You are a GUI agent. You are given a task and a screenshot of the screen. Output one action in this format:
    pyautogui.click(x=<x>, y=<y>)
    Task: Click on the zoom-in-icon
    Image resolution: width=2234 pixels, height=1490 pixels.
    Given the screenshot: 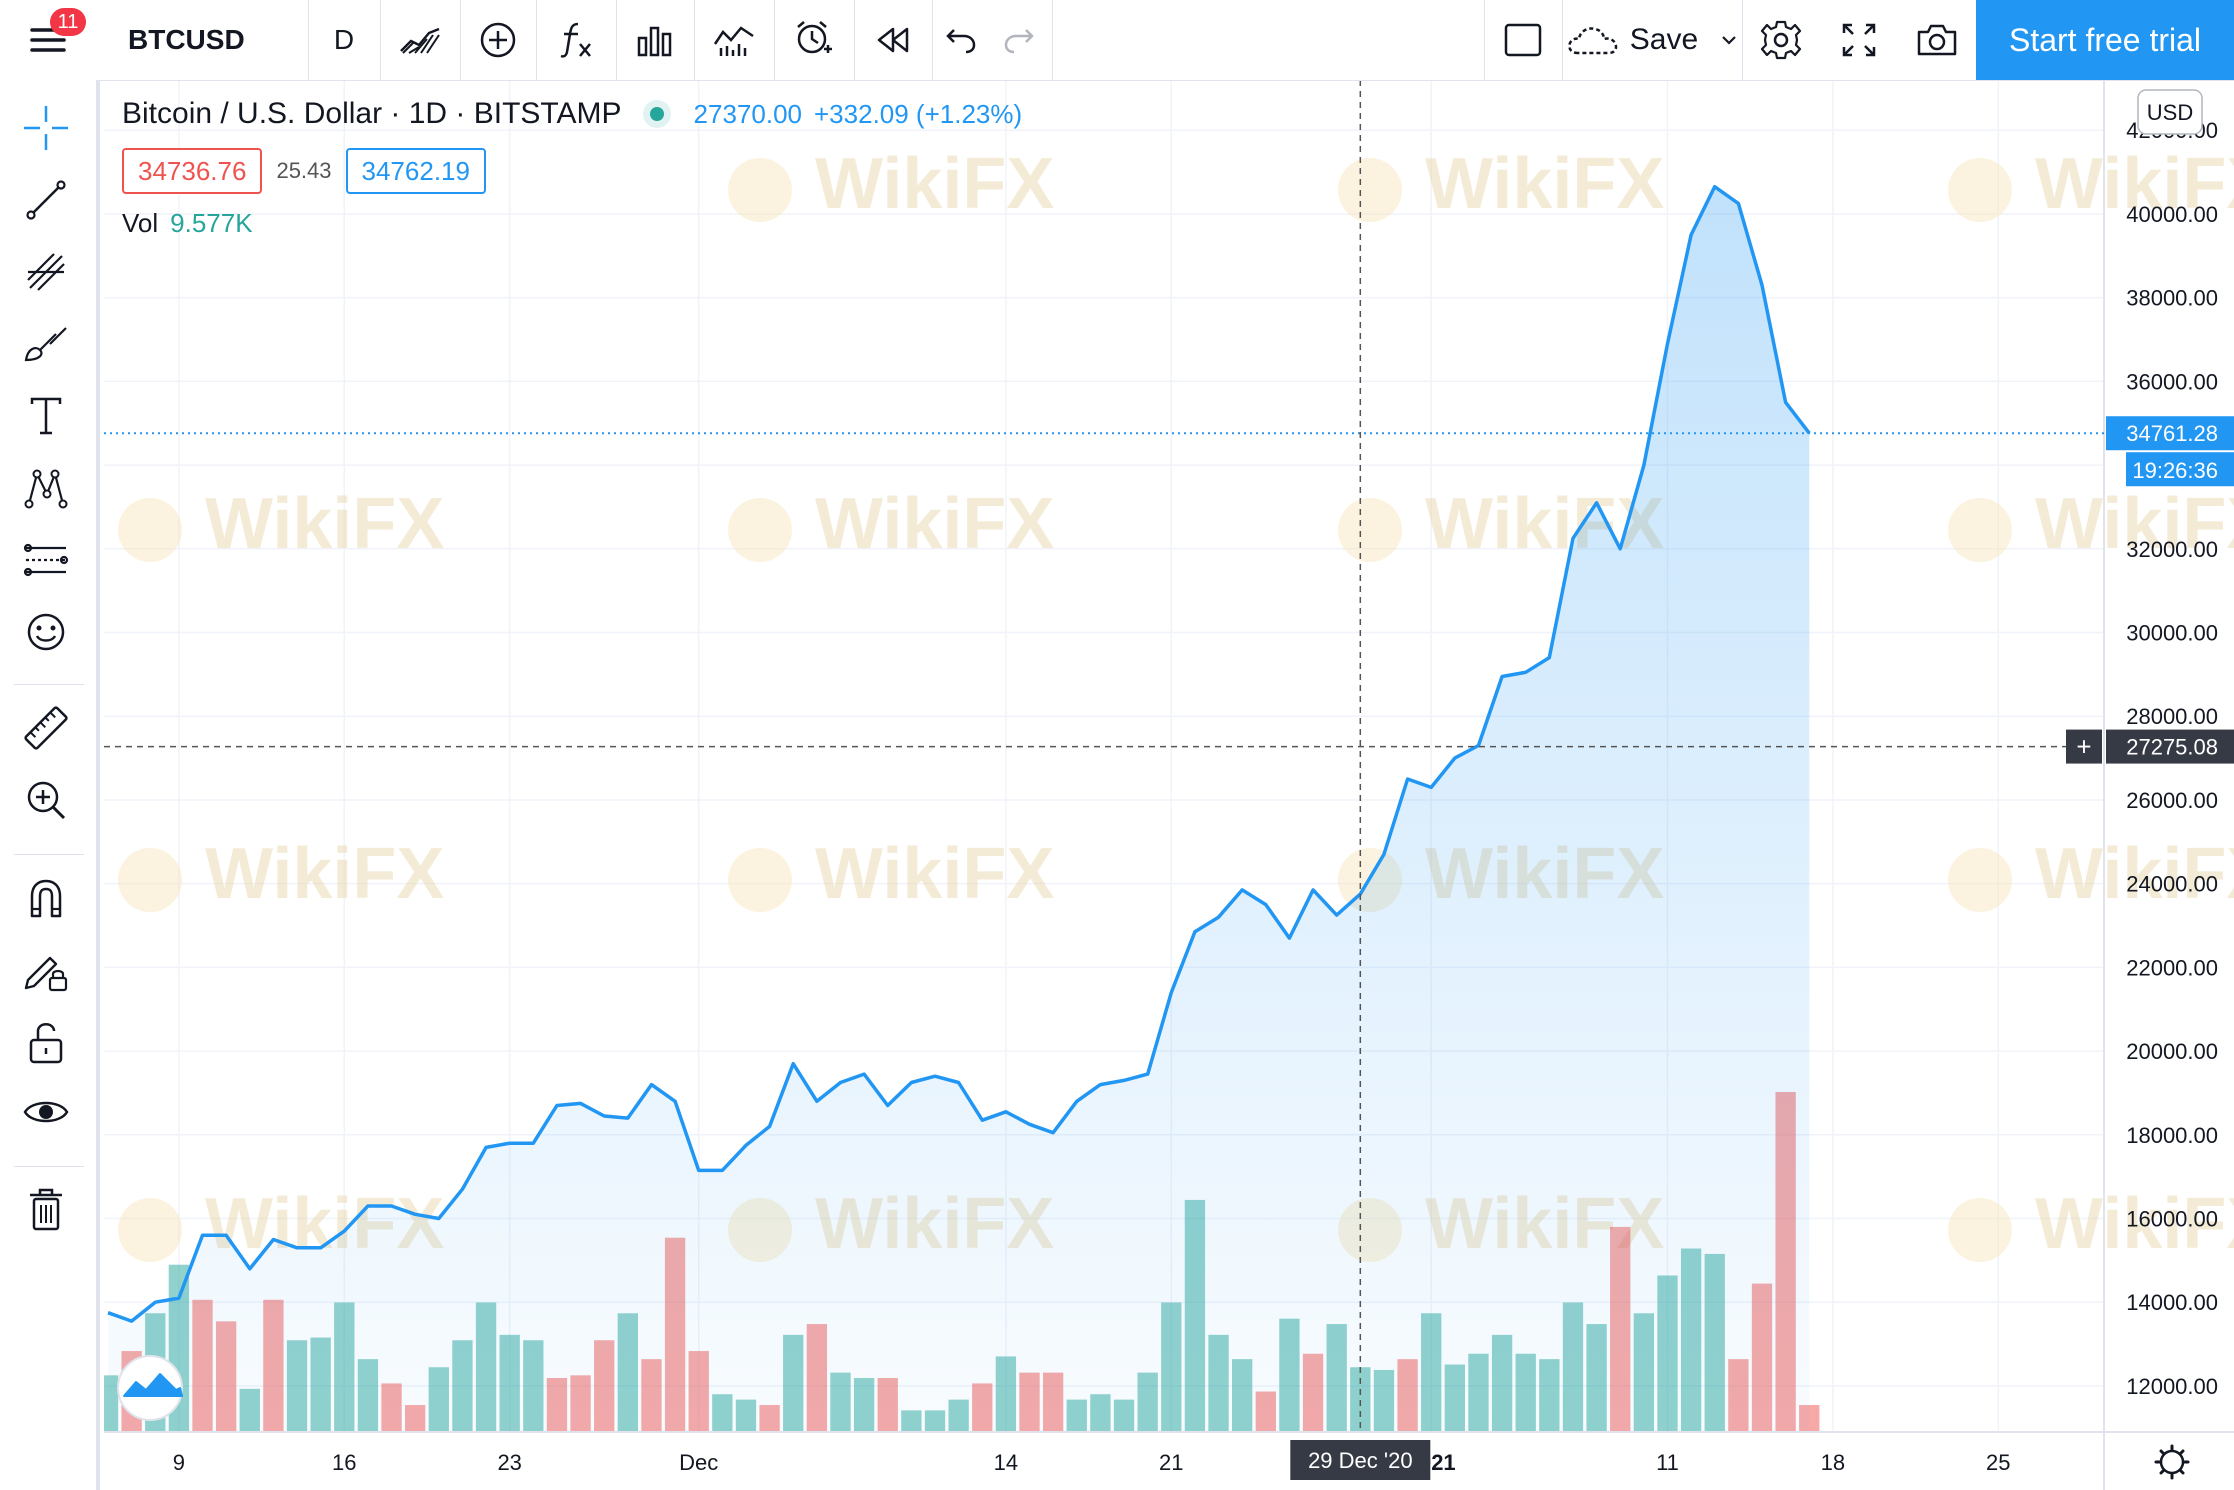 What is the action you would take?
    pyautogui.click(x=46, y=800)
    